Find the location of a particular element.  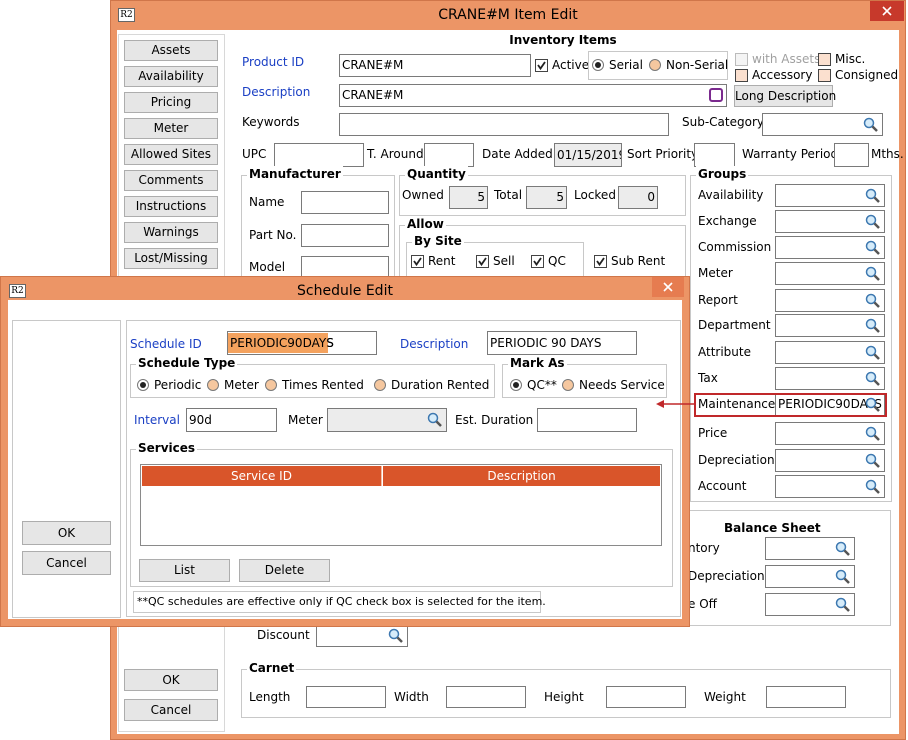

button: Warnings is located at coordinates (171, 232).